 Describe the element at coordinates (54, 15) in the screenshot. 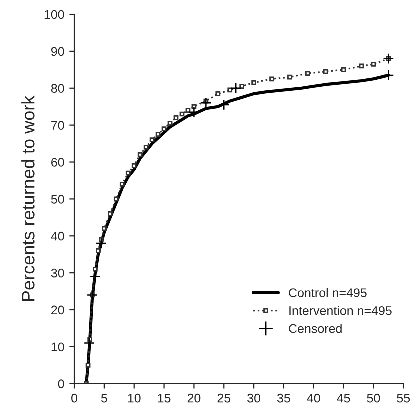

I see `y-tick-label: 100` at that location.